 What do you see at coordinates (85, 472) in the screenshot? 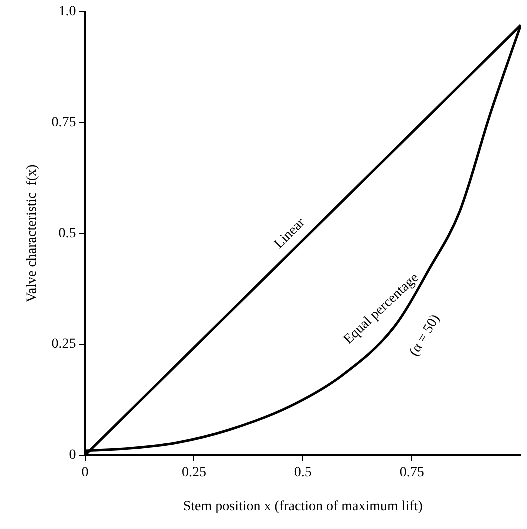
I see `x-tick-label: 0` at bounding box center [85, 472].